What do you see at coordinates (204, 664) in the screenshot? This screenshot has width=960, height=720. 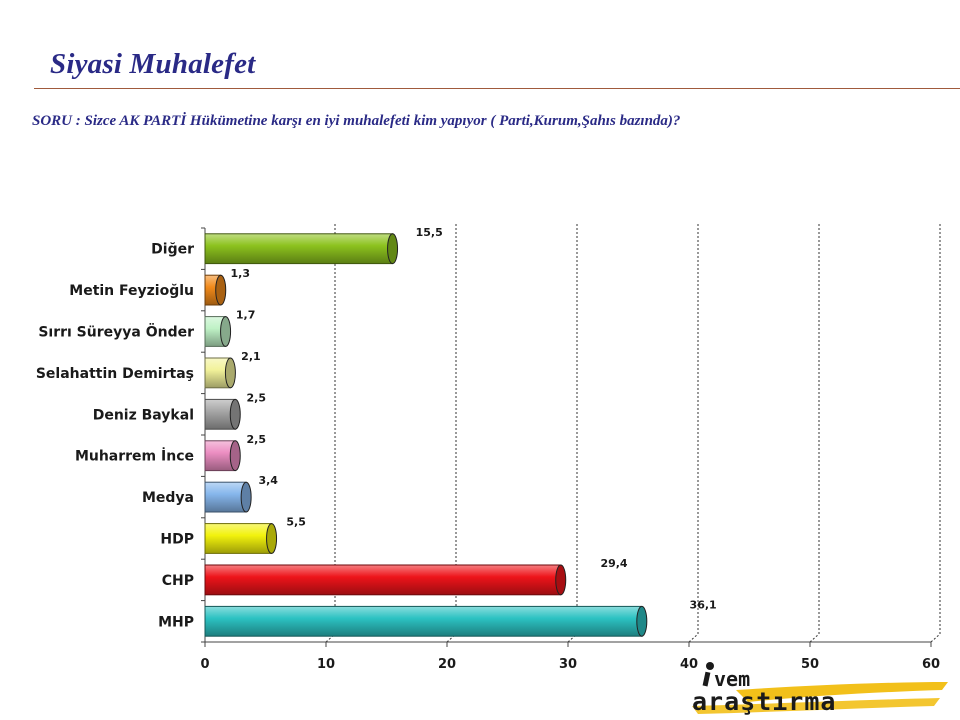 I see `value-tick-label: 0` at bounding box center [204, 664].